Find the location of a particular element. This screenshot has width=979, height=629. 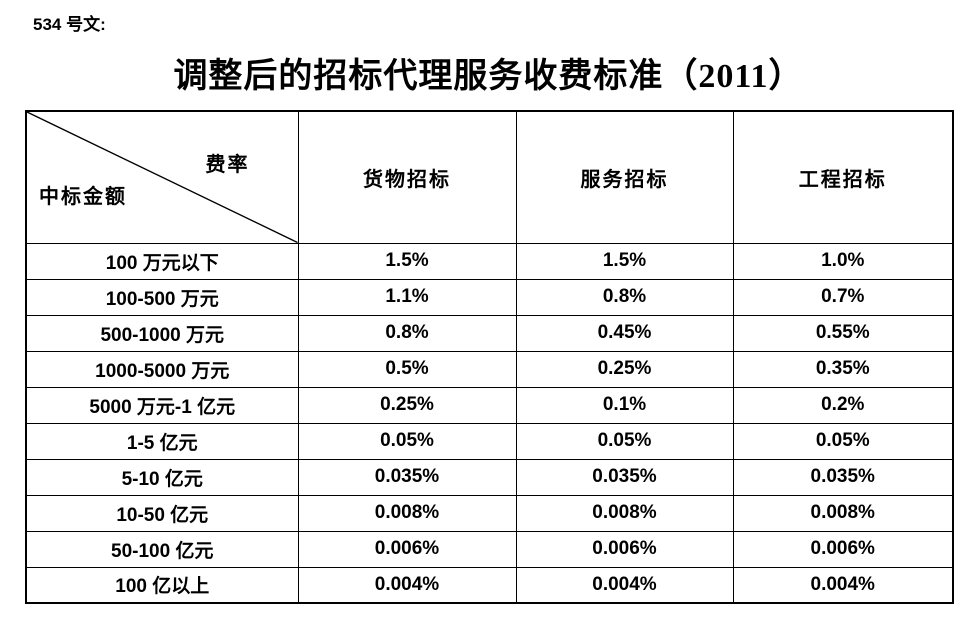

table-row: 5-10 亿元 0.035% 0.035% 0.035% is located at coordinates (489, 477).